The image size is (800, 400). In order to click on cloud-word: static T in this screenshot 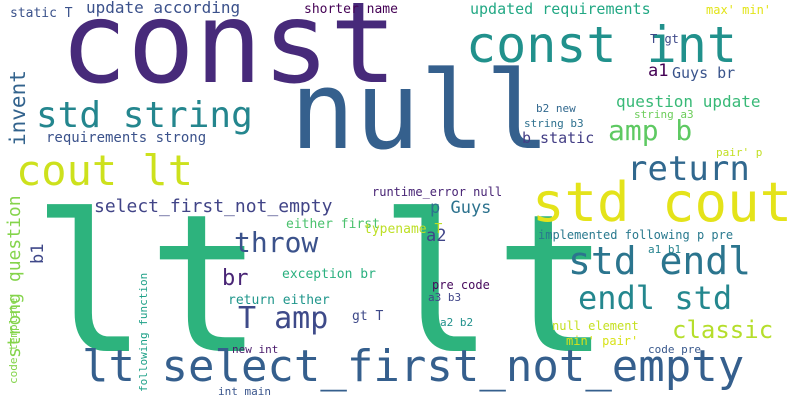, I will do `click(41, 13)`.